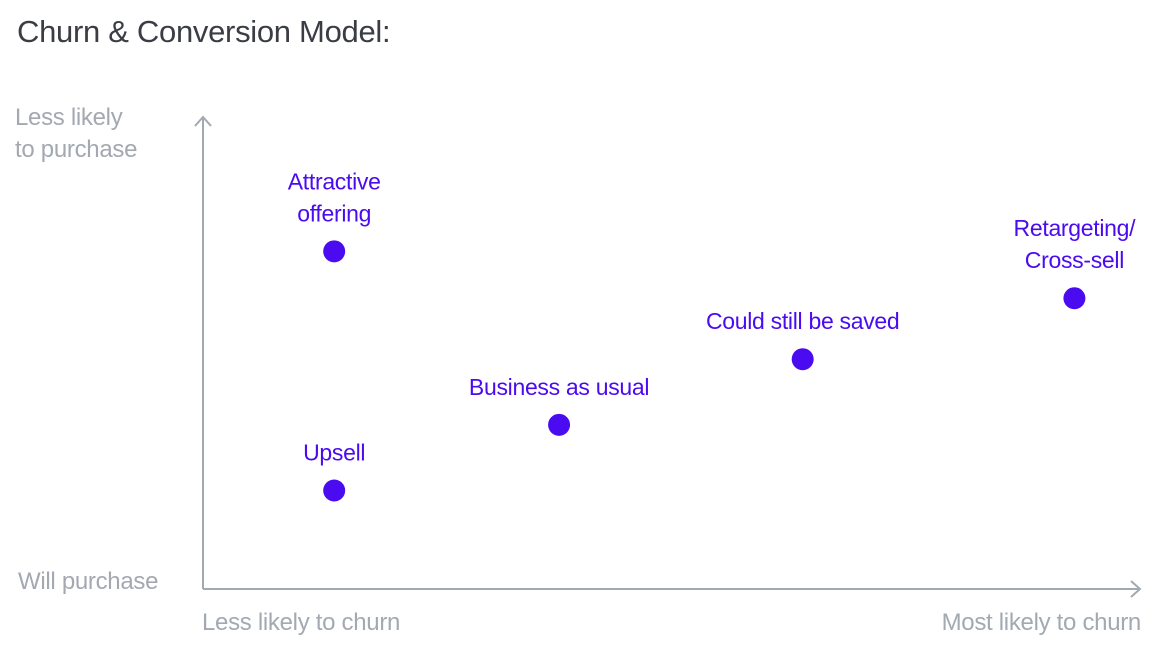 Image resolution: width=1170 pixels, height=662 pixels. Describe the element at coordinates (76, 149) in the screenshot. I see `y-axis-top-label-line-2: to purchase` at that location.